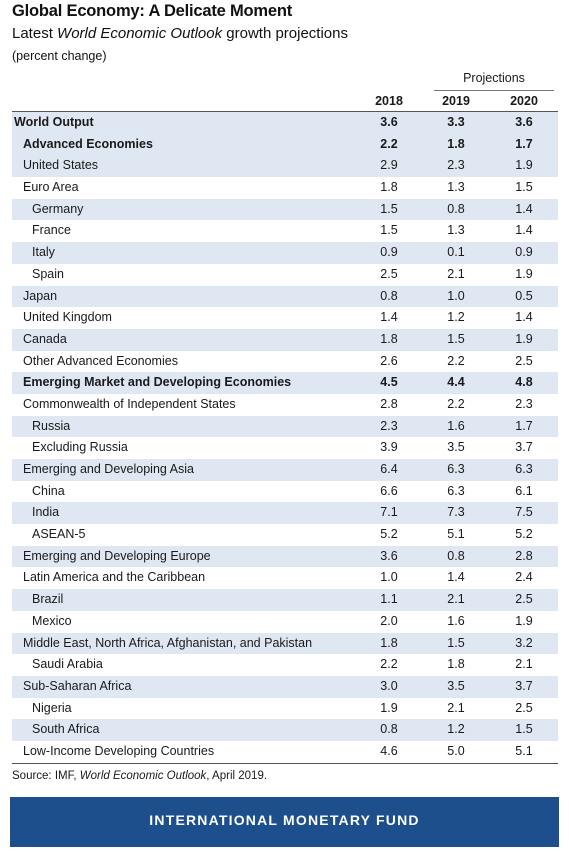 The width and height of the screenshot is (569, 852). What do you see at coordinates (285, 339) in the screenshot?
I see `table-row: Canada 1.8 1.5 1.9` at bounding box center [285, 339].